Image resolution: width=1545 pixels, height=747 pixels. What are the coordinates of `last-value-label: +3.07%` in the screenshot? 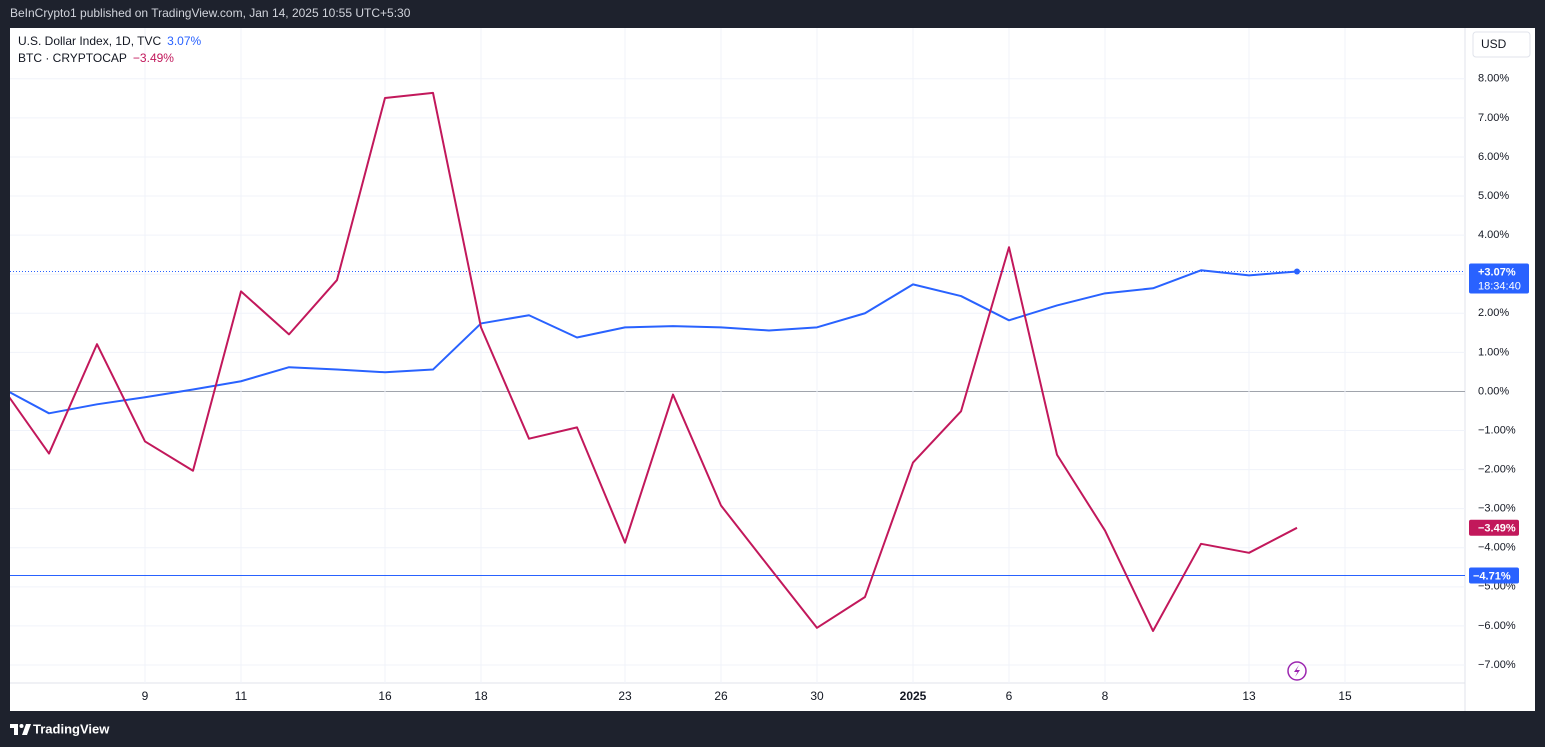 It's located at (1497, 272).